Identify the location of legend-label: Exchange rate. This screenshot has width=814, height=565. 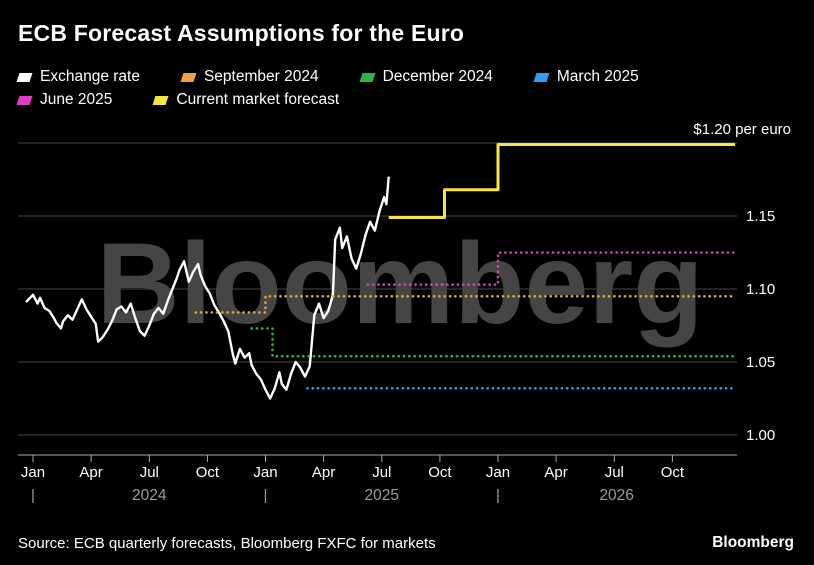
(90, 76).